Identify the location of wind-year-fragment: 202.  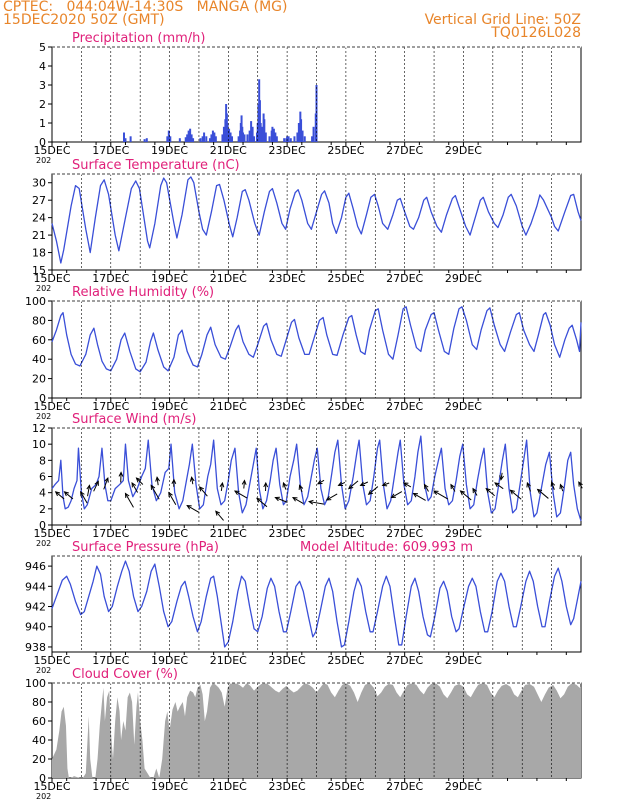
(43, 543).